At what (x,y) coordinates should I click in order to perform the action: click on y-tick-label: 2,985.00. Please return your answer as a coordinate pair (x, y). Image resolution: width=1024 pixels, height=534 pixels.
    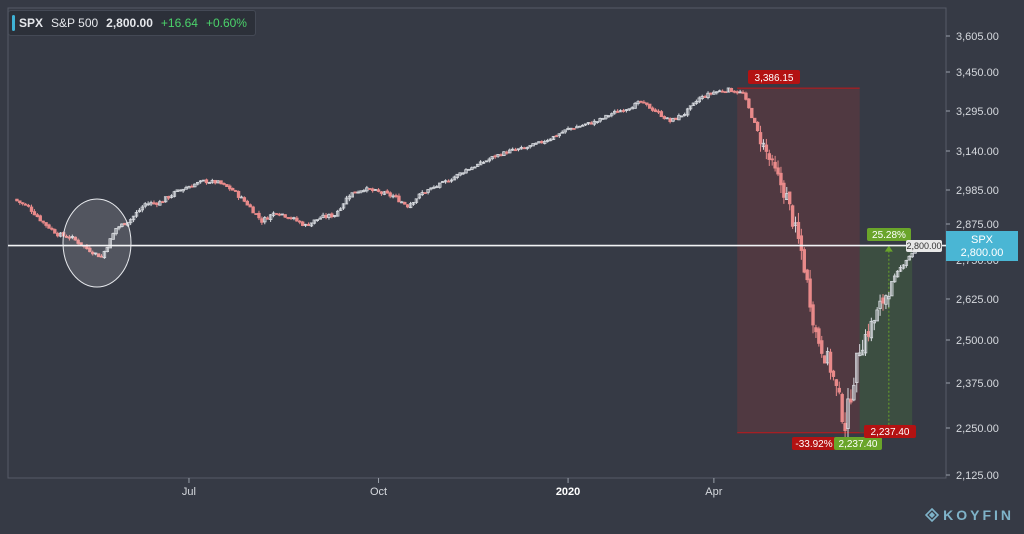
    Looking at the image, I should click on (977, 191).